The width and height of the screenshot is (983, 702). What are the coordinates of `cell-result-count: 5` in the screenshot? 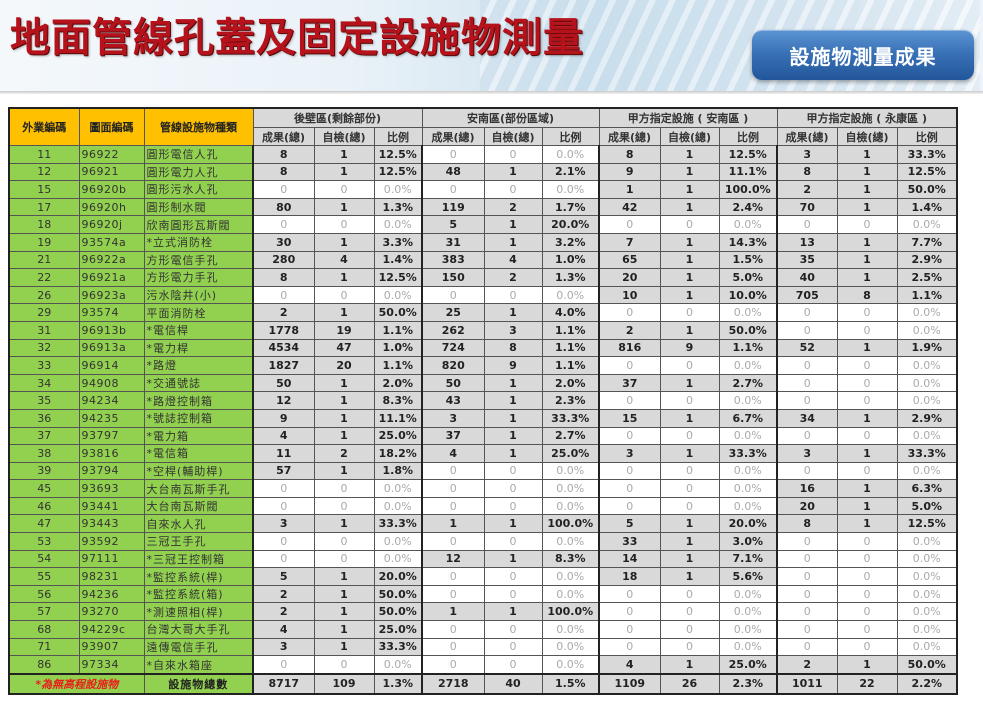 It's located at (283, 576).